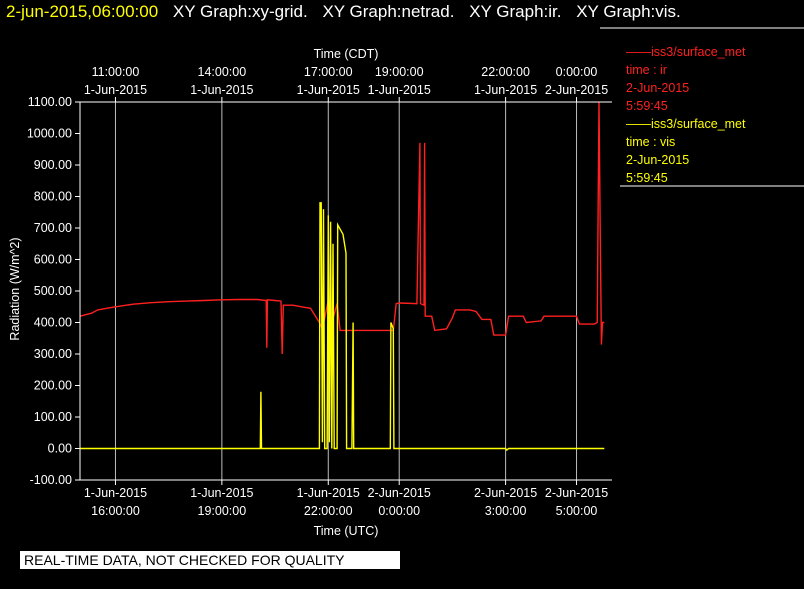 The width and height of the screenshot is (804, 589). What do you see at coordinates (577, 511) in the screenshot?
I see `x-tick-label-time: 5:00:00` at bounding box center [577, 511].